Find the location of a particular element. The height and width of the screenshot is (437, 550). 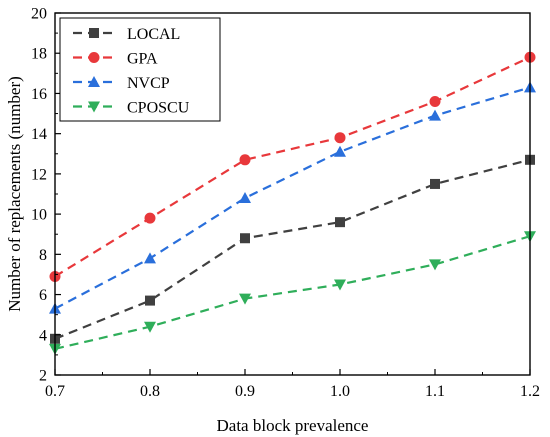

x-tick-label: 0.9 is located at coordinates (245, 391).